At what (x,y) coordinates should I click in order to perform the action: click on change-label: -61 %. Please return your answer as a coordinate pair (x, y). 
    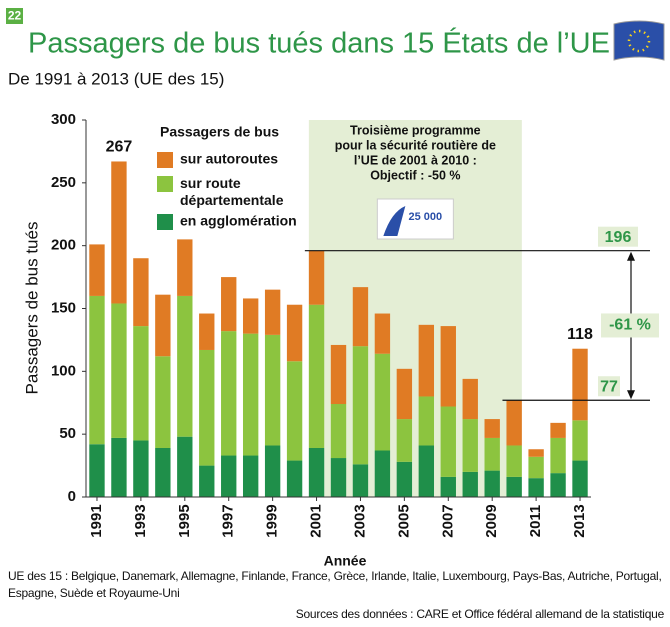
    Looking at the image, I should click on (630, 325).